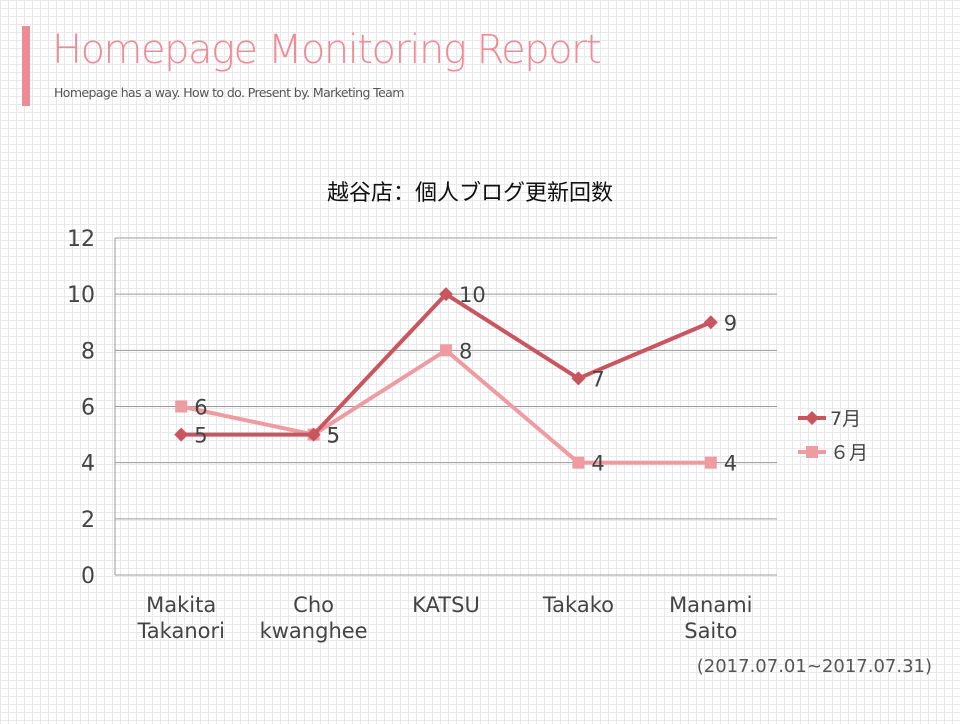  Describe the element at coordinates (88, 464) in the screenshot. I see `y-tick-label: 4` at that location.